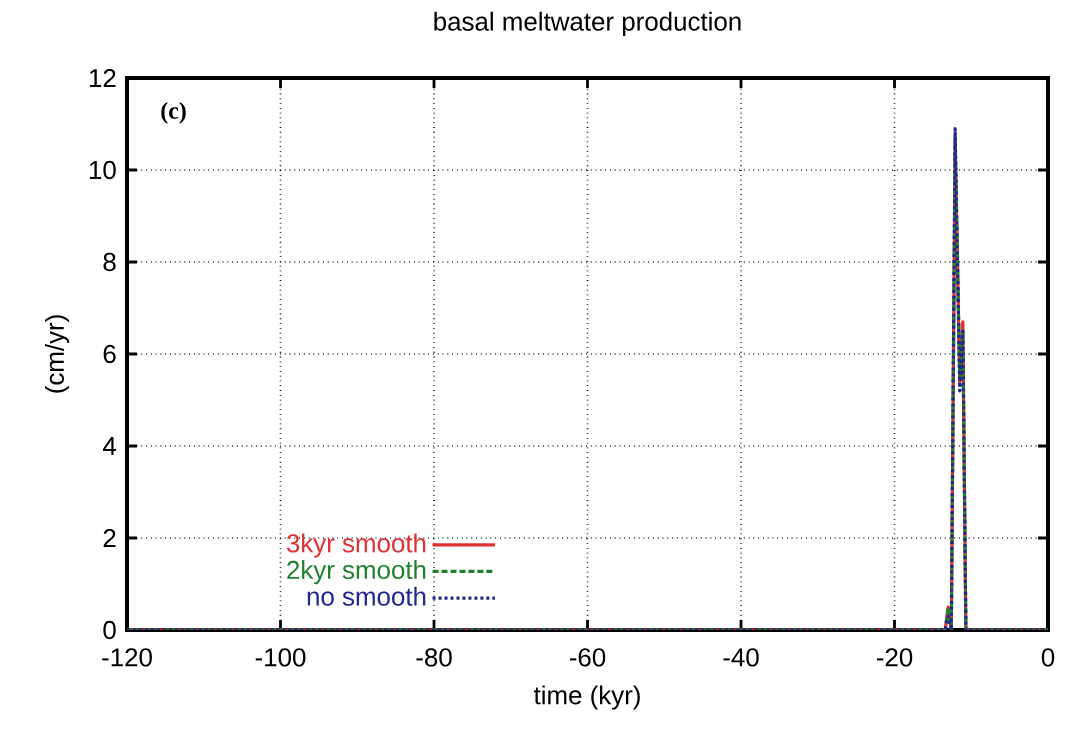  What do you see at coordinates (894, 657) in the screenshot?
I see `x-tick-label: -20` at bounding box center [894, 657].